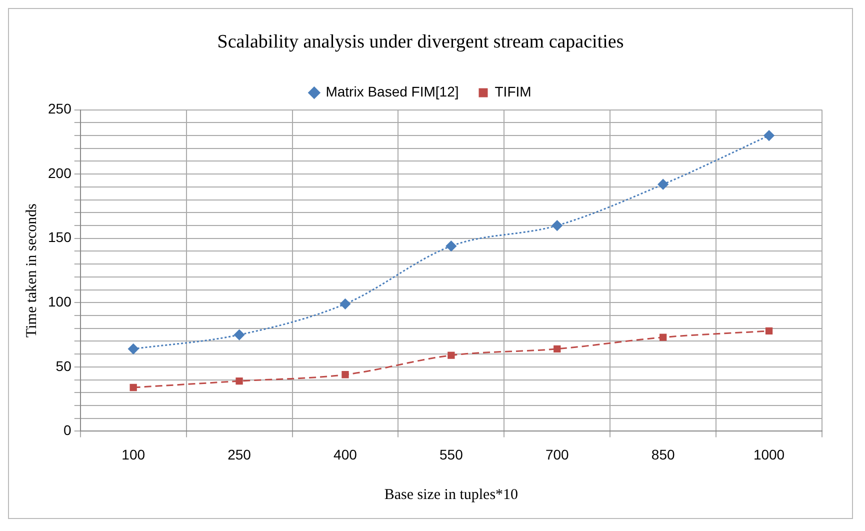 The width and height of the screenshot is (865, 531). What do you see at coordinates (60, 108) in the screenshot?
I see `y-tick-label: 250` at bounding box center [60, 108].